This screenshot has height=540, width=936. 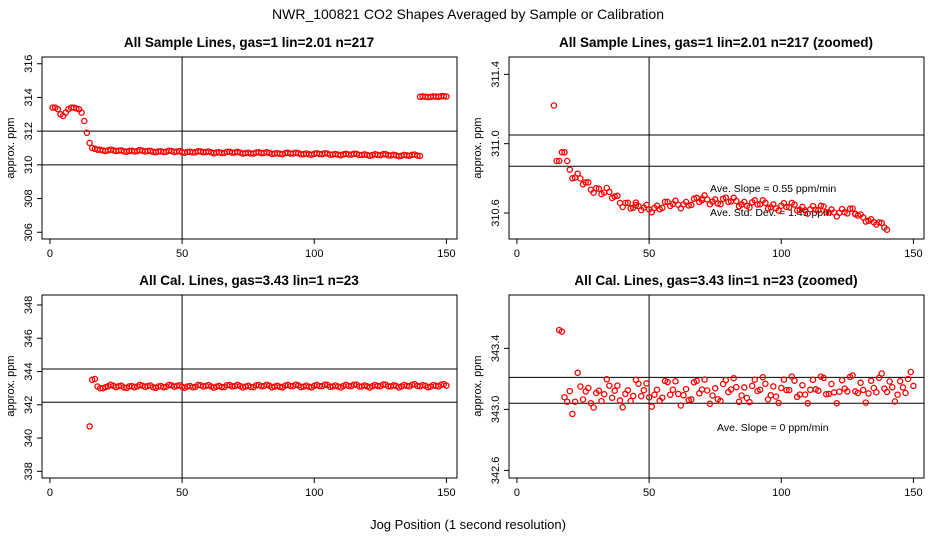 I want to click on y-tick-label: 344, so click(x=29, y=371).